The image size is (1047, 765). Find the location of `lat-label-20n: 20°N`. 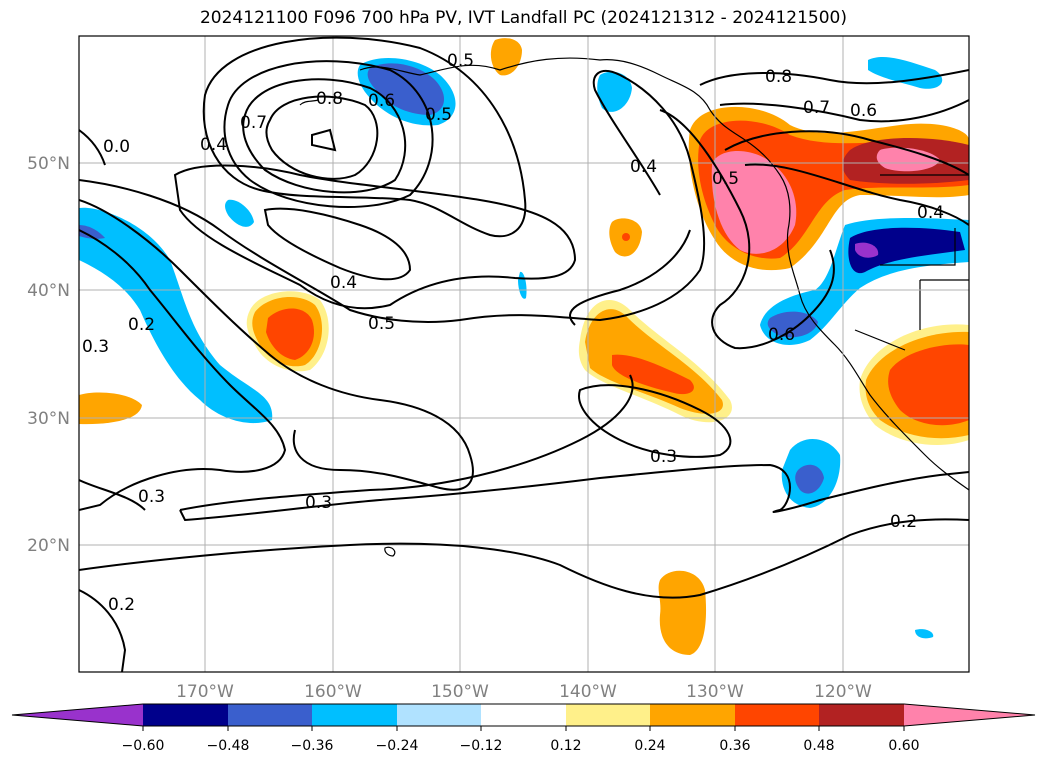

lat-label-20n: 20°N is located at coordinates (48, 546).